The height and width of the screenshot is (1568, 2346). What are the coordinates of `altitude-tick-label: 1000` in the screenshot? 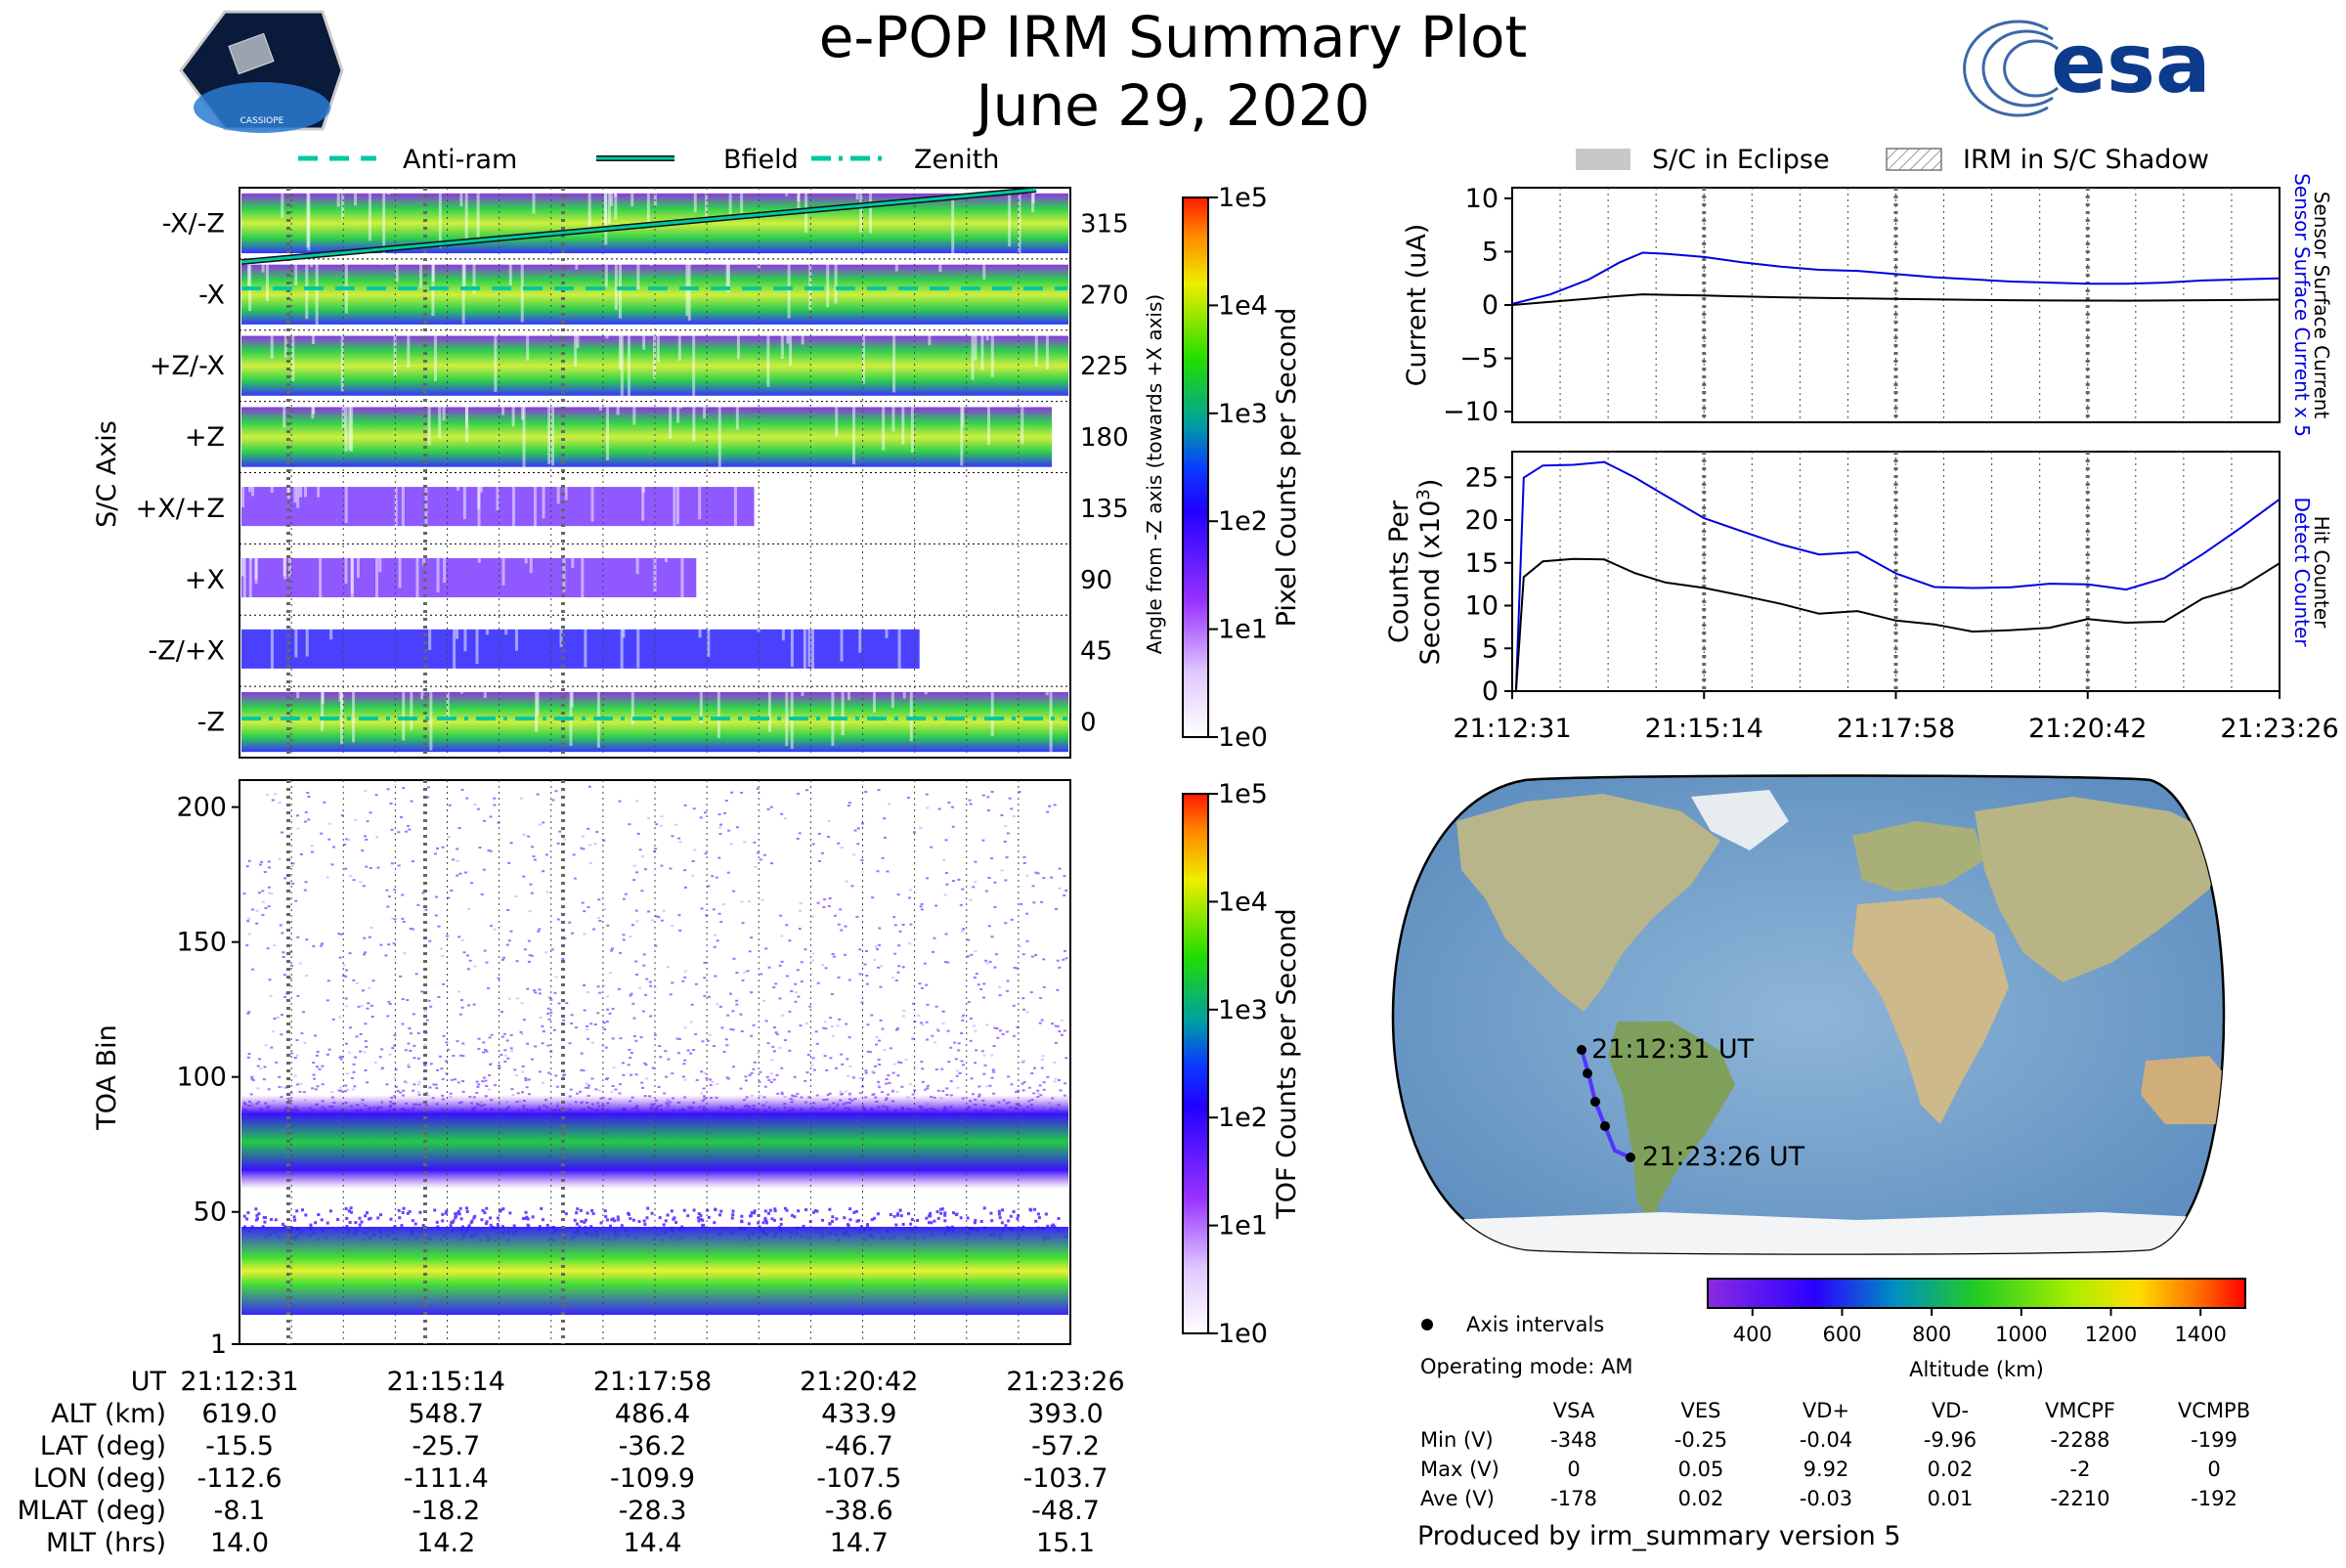 It's located at (2021, 1334).